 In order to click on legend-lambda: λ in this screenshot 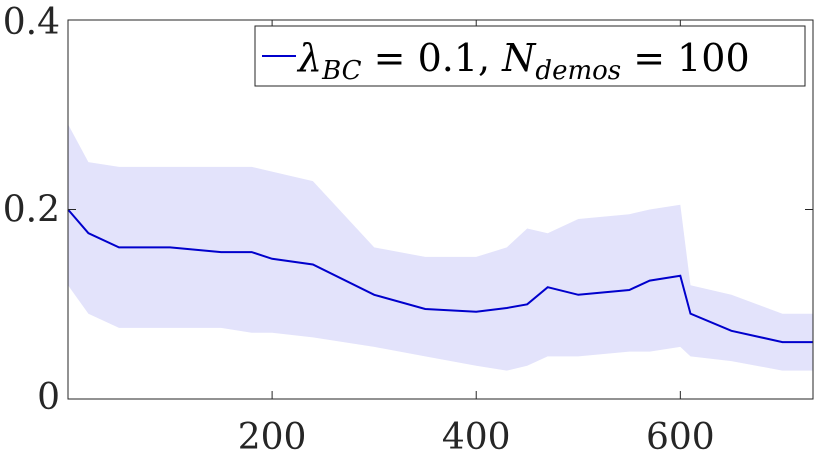, I will do `click(309, 58)`.